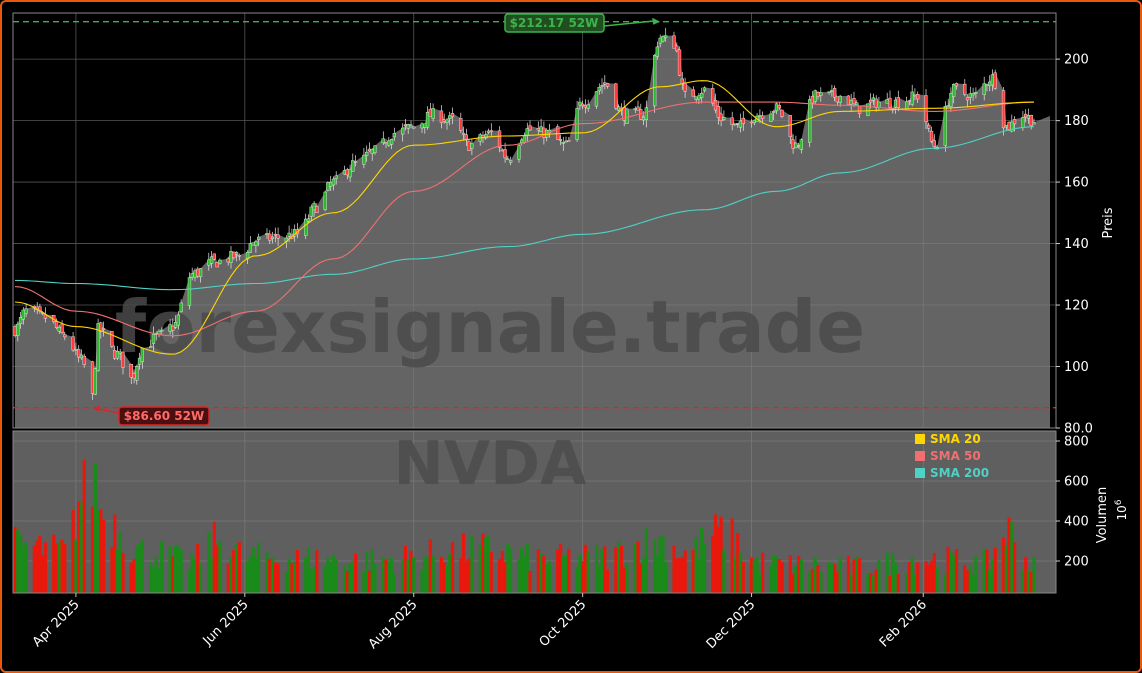  What do you see at coordinates (1076, 522) in the screenshot?
I see `volume-tick-label: 400` at bounding box center [1076, 522].